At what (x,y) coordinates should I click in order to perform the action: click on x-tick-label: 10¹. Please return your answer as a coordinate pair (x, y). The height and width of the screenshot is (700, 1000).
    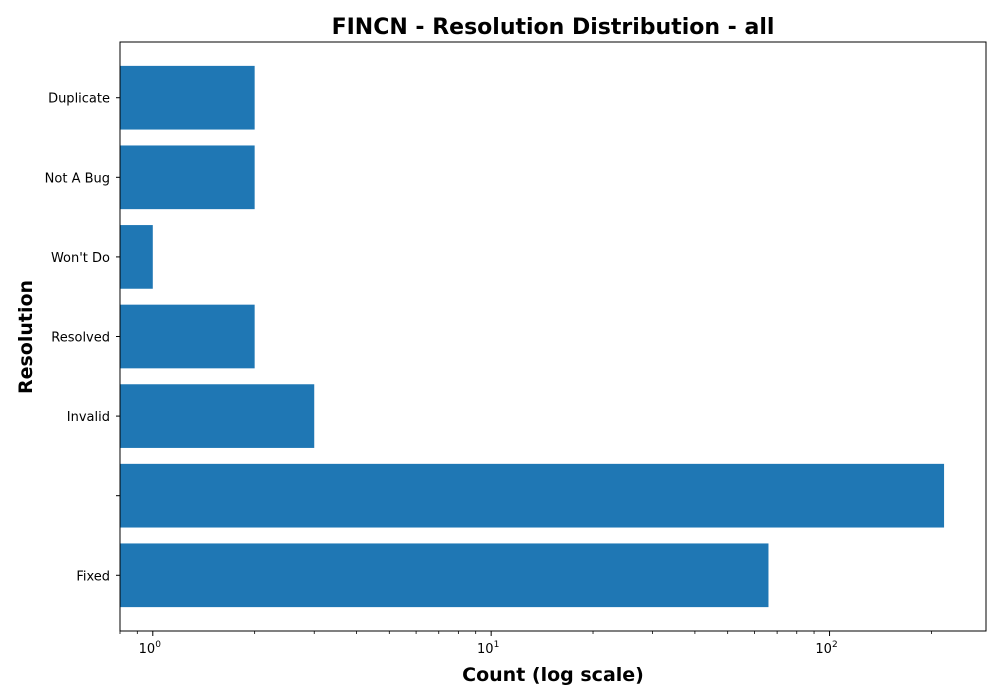
    Looking at the image, I should click on (488, 648).